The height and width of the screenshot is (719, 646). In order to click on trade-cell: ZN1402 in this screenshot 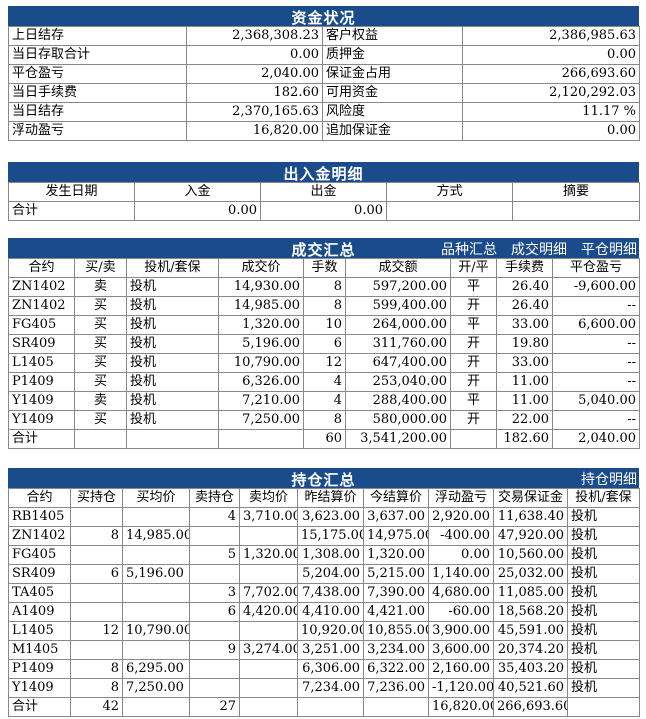, I will do `click(41, 306)`.